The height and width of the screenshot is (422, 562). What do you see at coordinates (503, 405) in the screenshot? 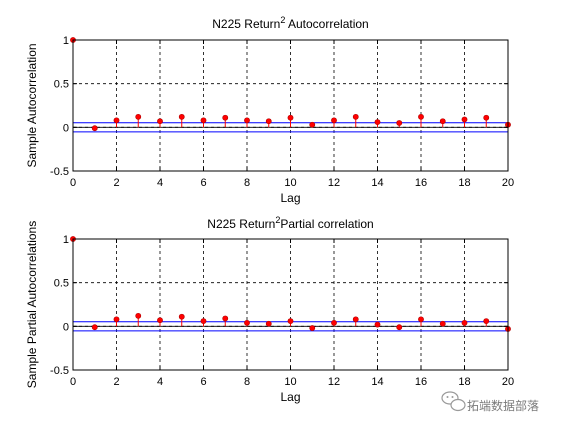
I see `watermark-text: 拓端数据部落` at bounding box center [503, 405].